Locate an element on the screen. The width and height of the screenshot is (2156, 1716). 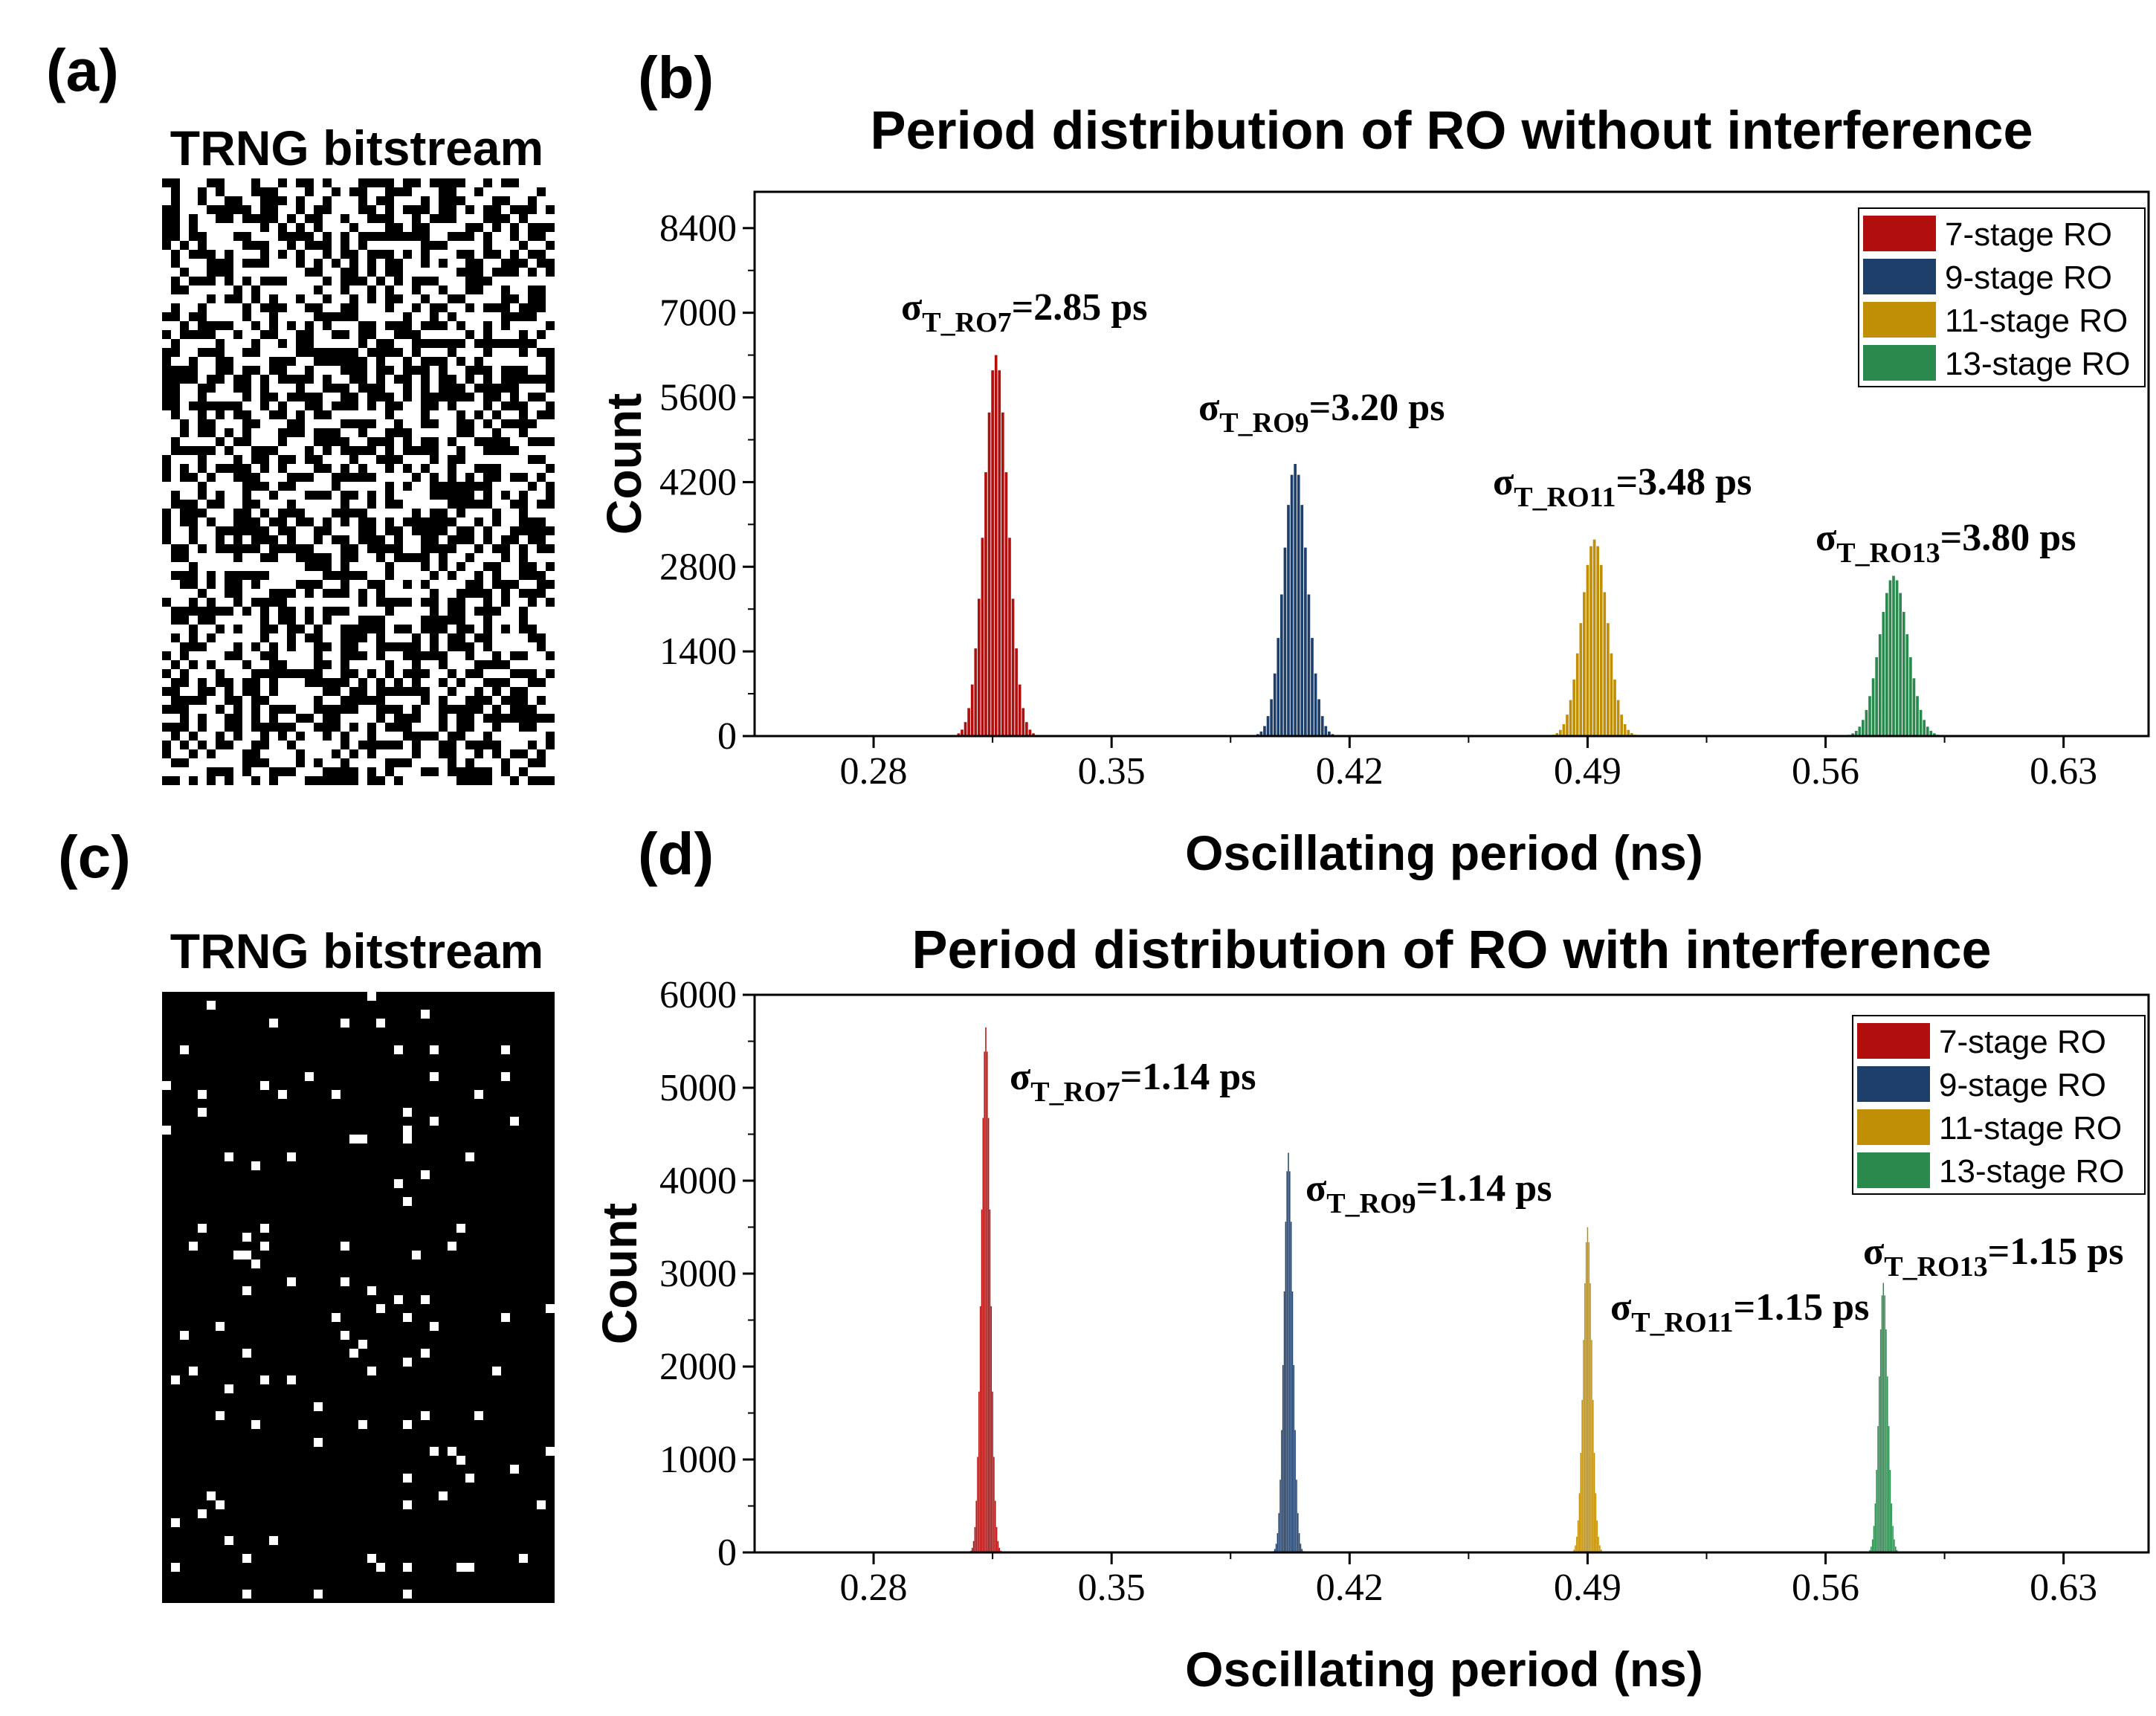
sigma-annotation: σT_RO13=3.80 ps is located at coordinates (1946, 543).